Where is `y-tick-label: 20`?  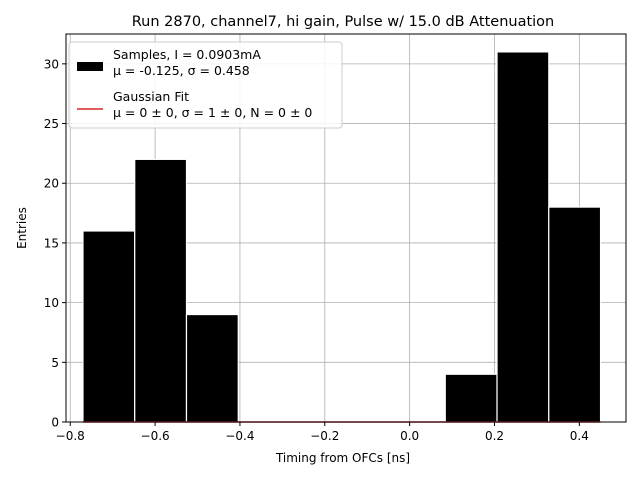
y-tick-label: 20 is located at coordinates (51, 184).